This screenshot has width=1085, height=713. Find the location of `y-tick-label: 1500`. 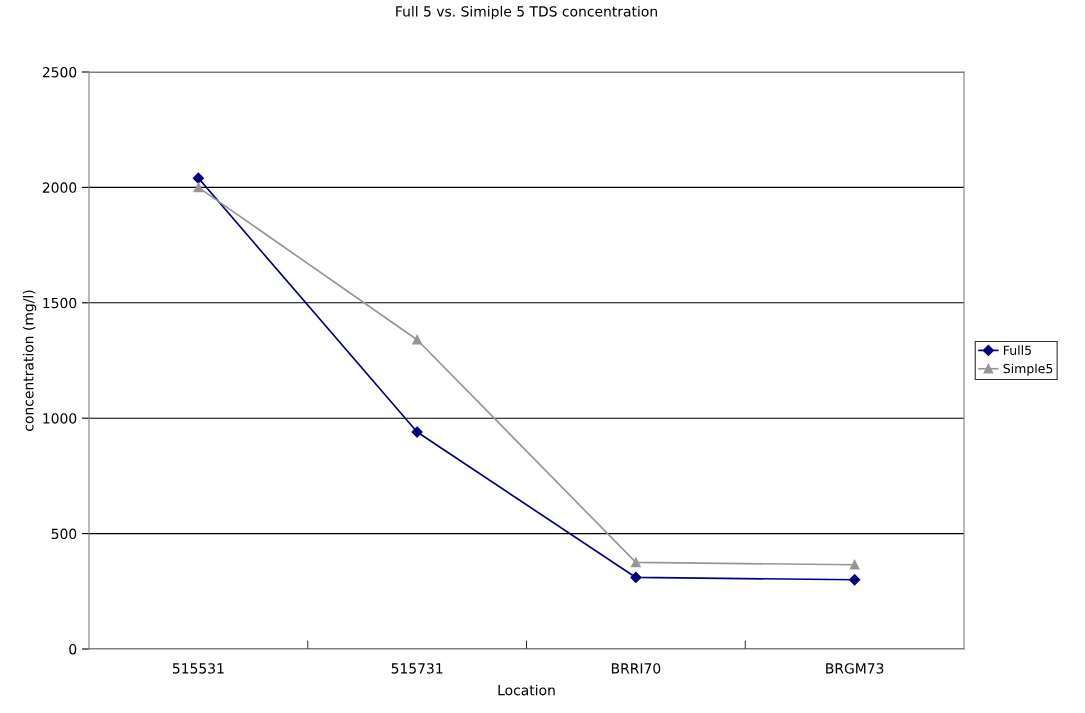

y-tick-label: 1500 is located at coordinates (60, 303).